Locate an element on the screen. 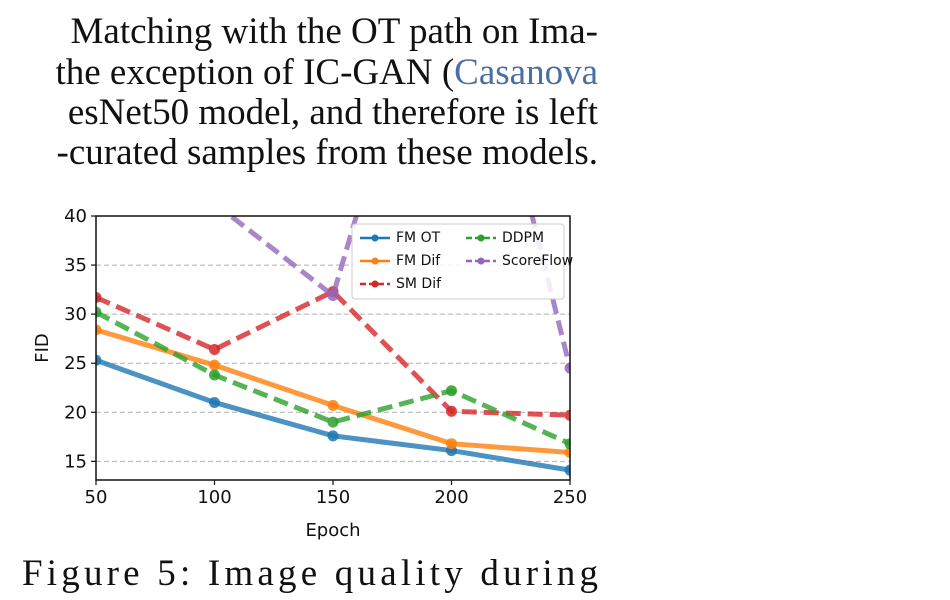  x-axis-label: Epoch is located at coordinates (332, 530).